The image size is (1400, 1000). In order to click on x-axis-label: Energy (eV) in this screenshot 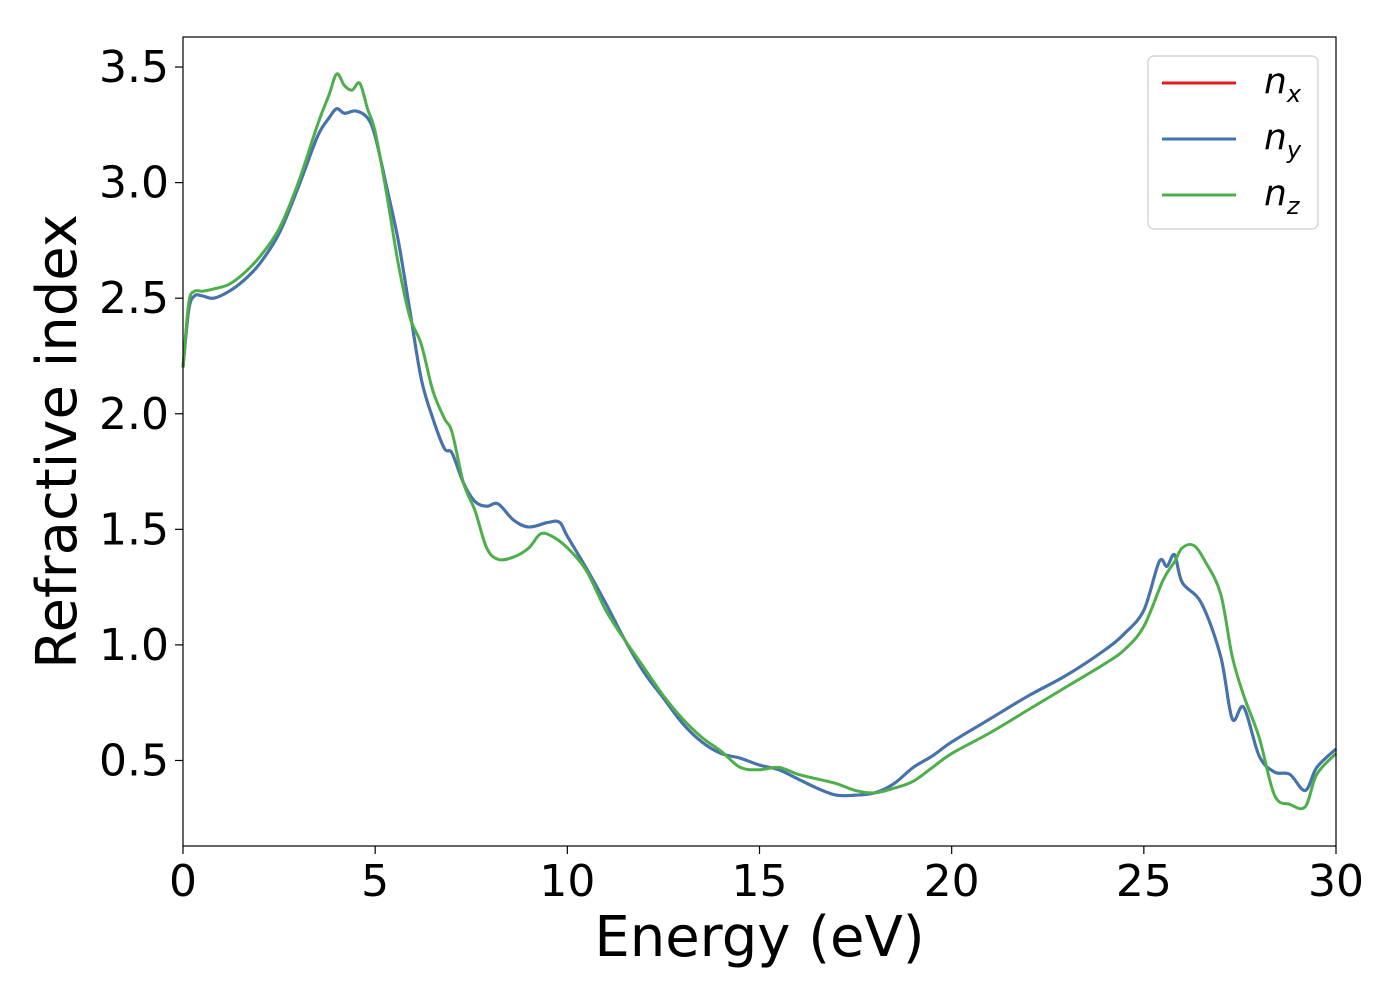, I will do `click(759, 937)`.